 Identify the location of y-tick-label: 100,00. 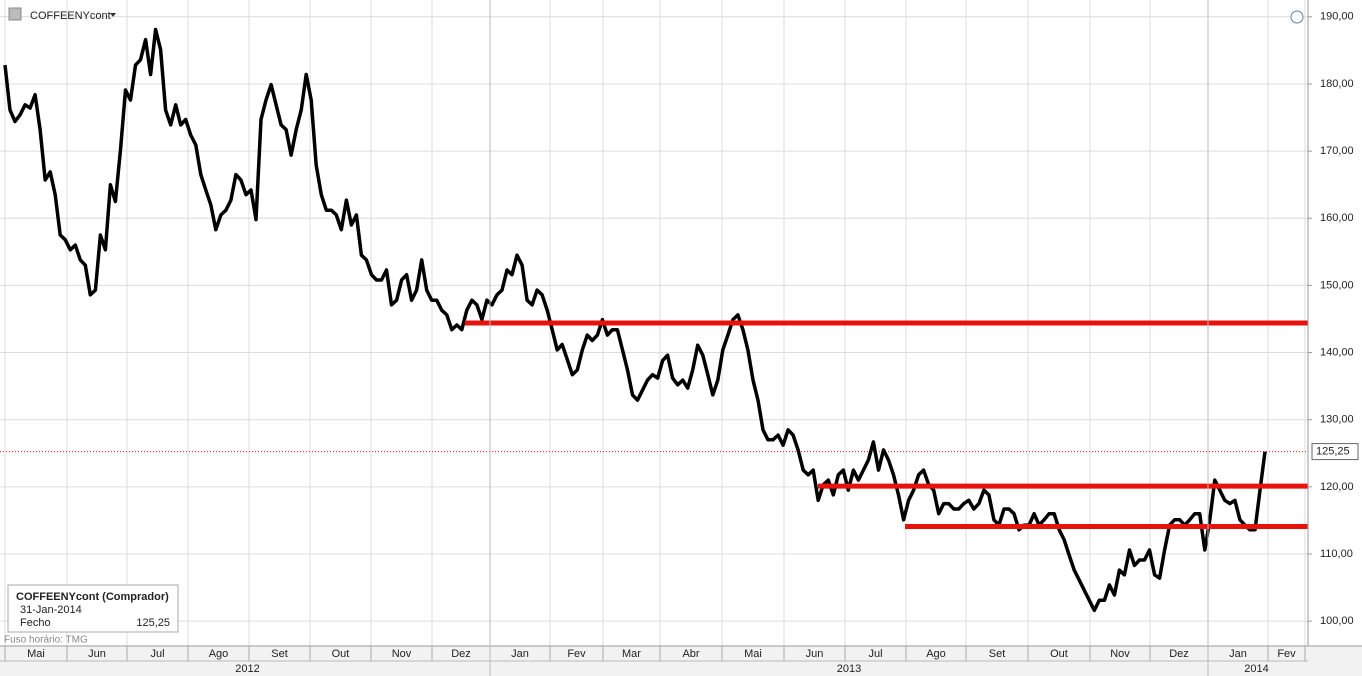
(1337, 621).